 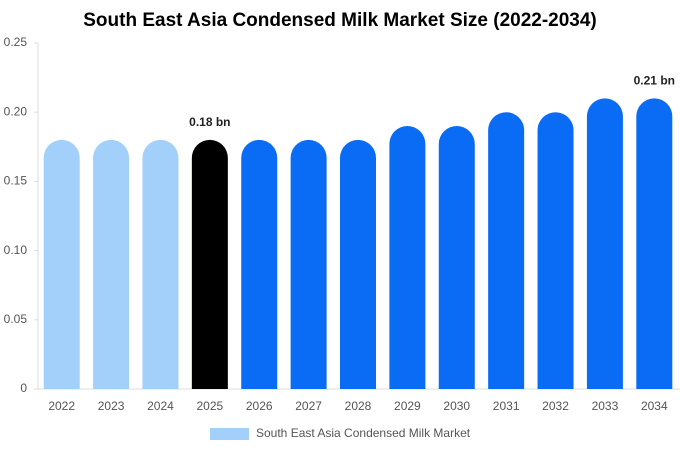 What do you see at coordinates (259, 406) in the screenshot?
I see `x-tick-label: 2026` at bounding box center [259, 406].